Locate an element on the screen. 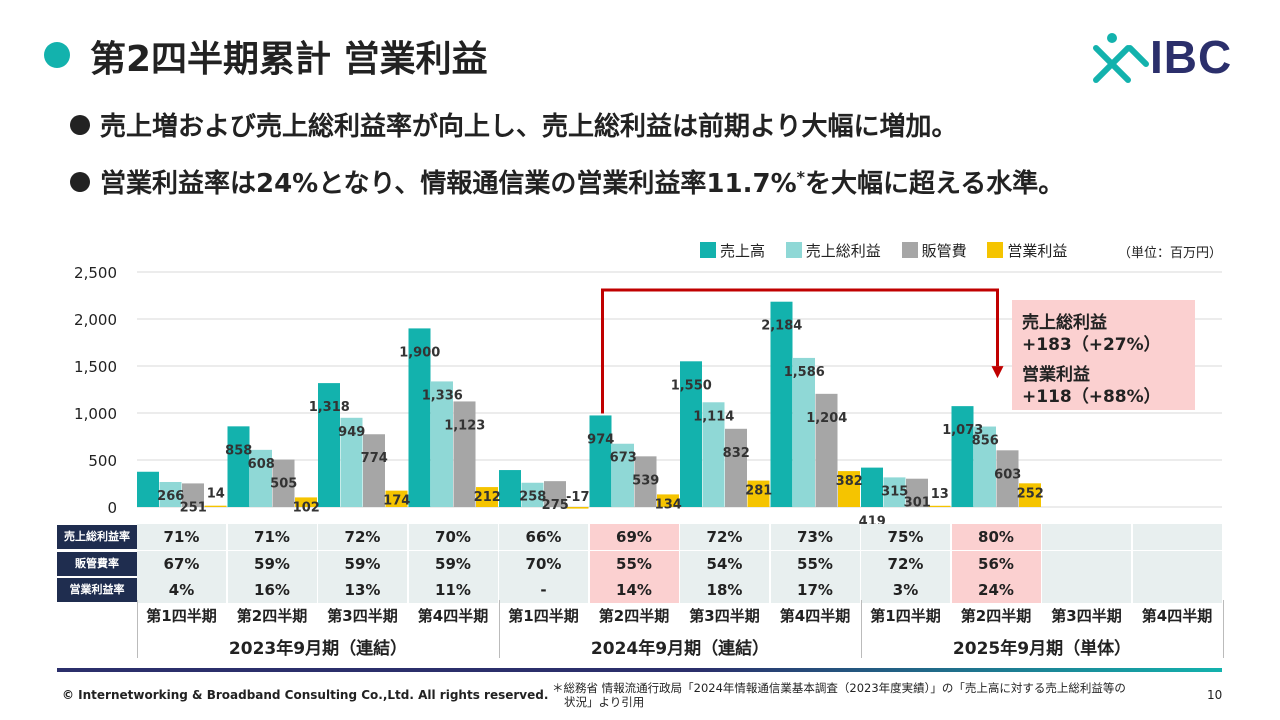 Image resolution: width=1280 pixels, height=720 pixels. legend-swatch-op is located at coordinates (995, 249).